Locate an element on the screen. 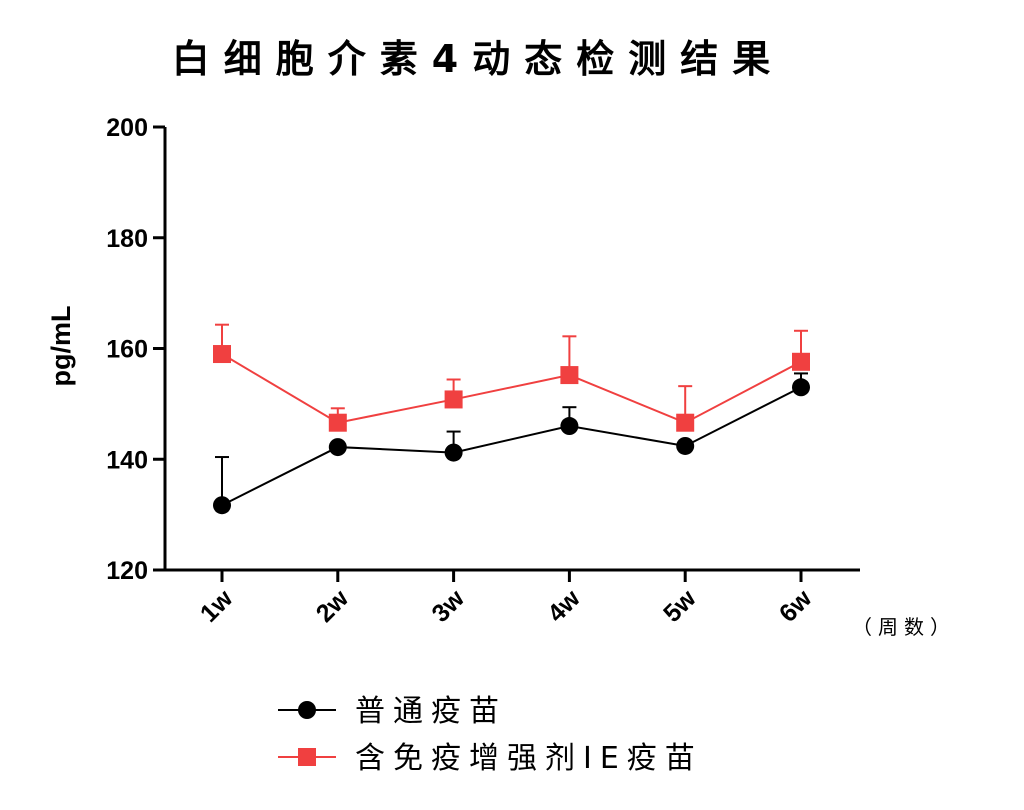  legend-label: 普通疫苗 is located at coordinates (431, 711).